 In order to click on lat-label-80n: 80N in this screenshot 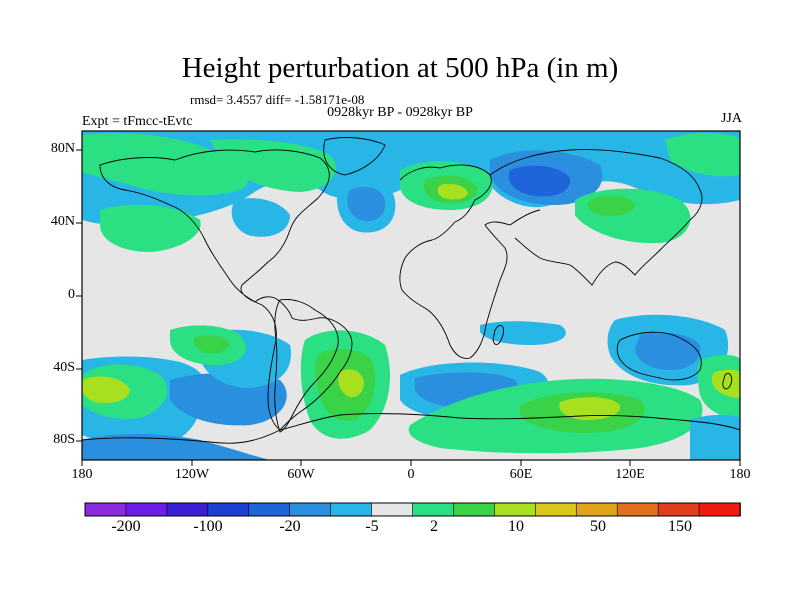, I will do `click(62, 148)`.